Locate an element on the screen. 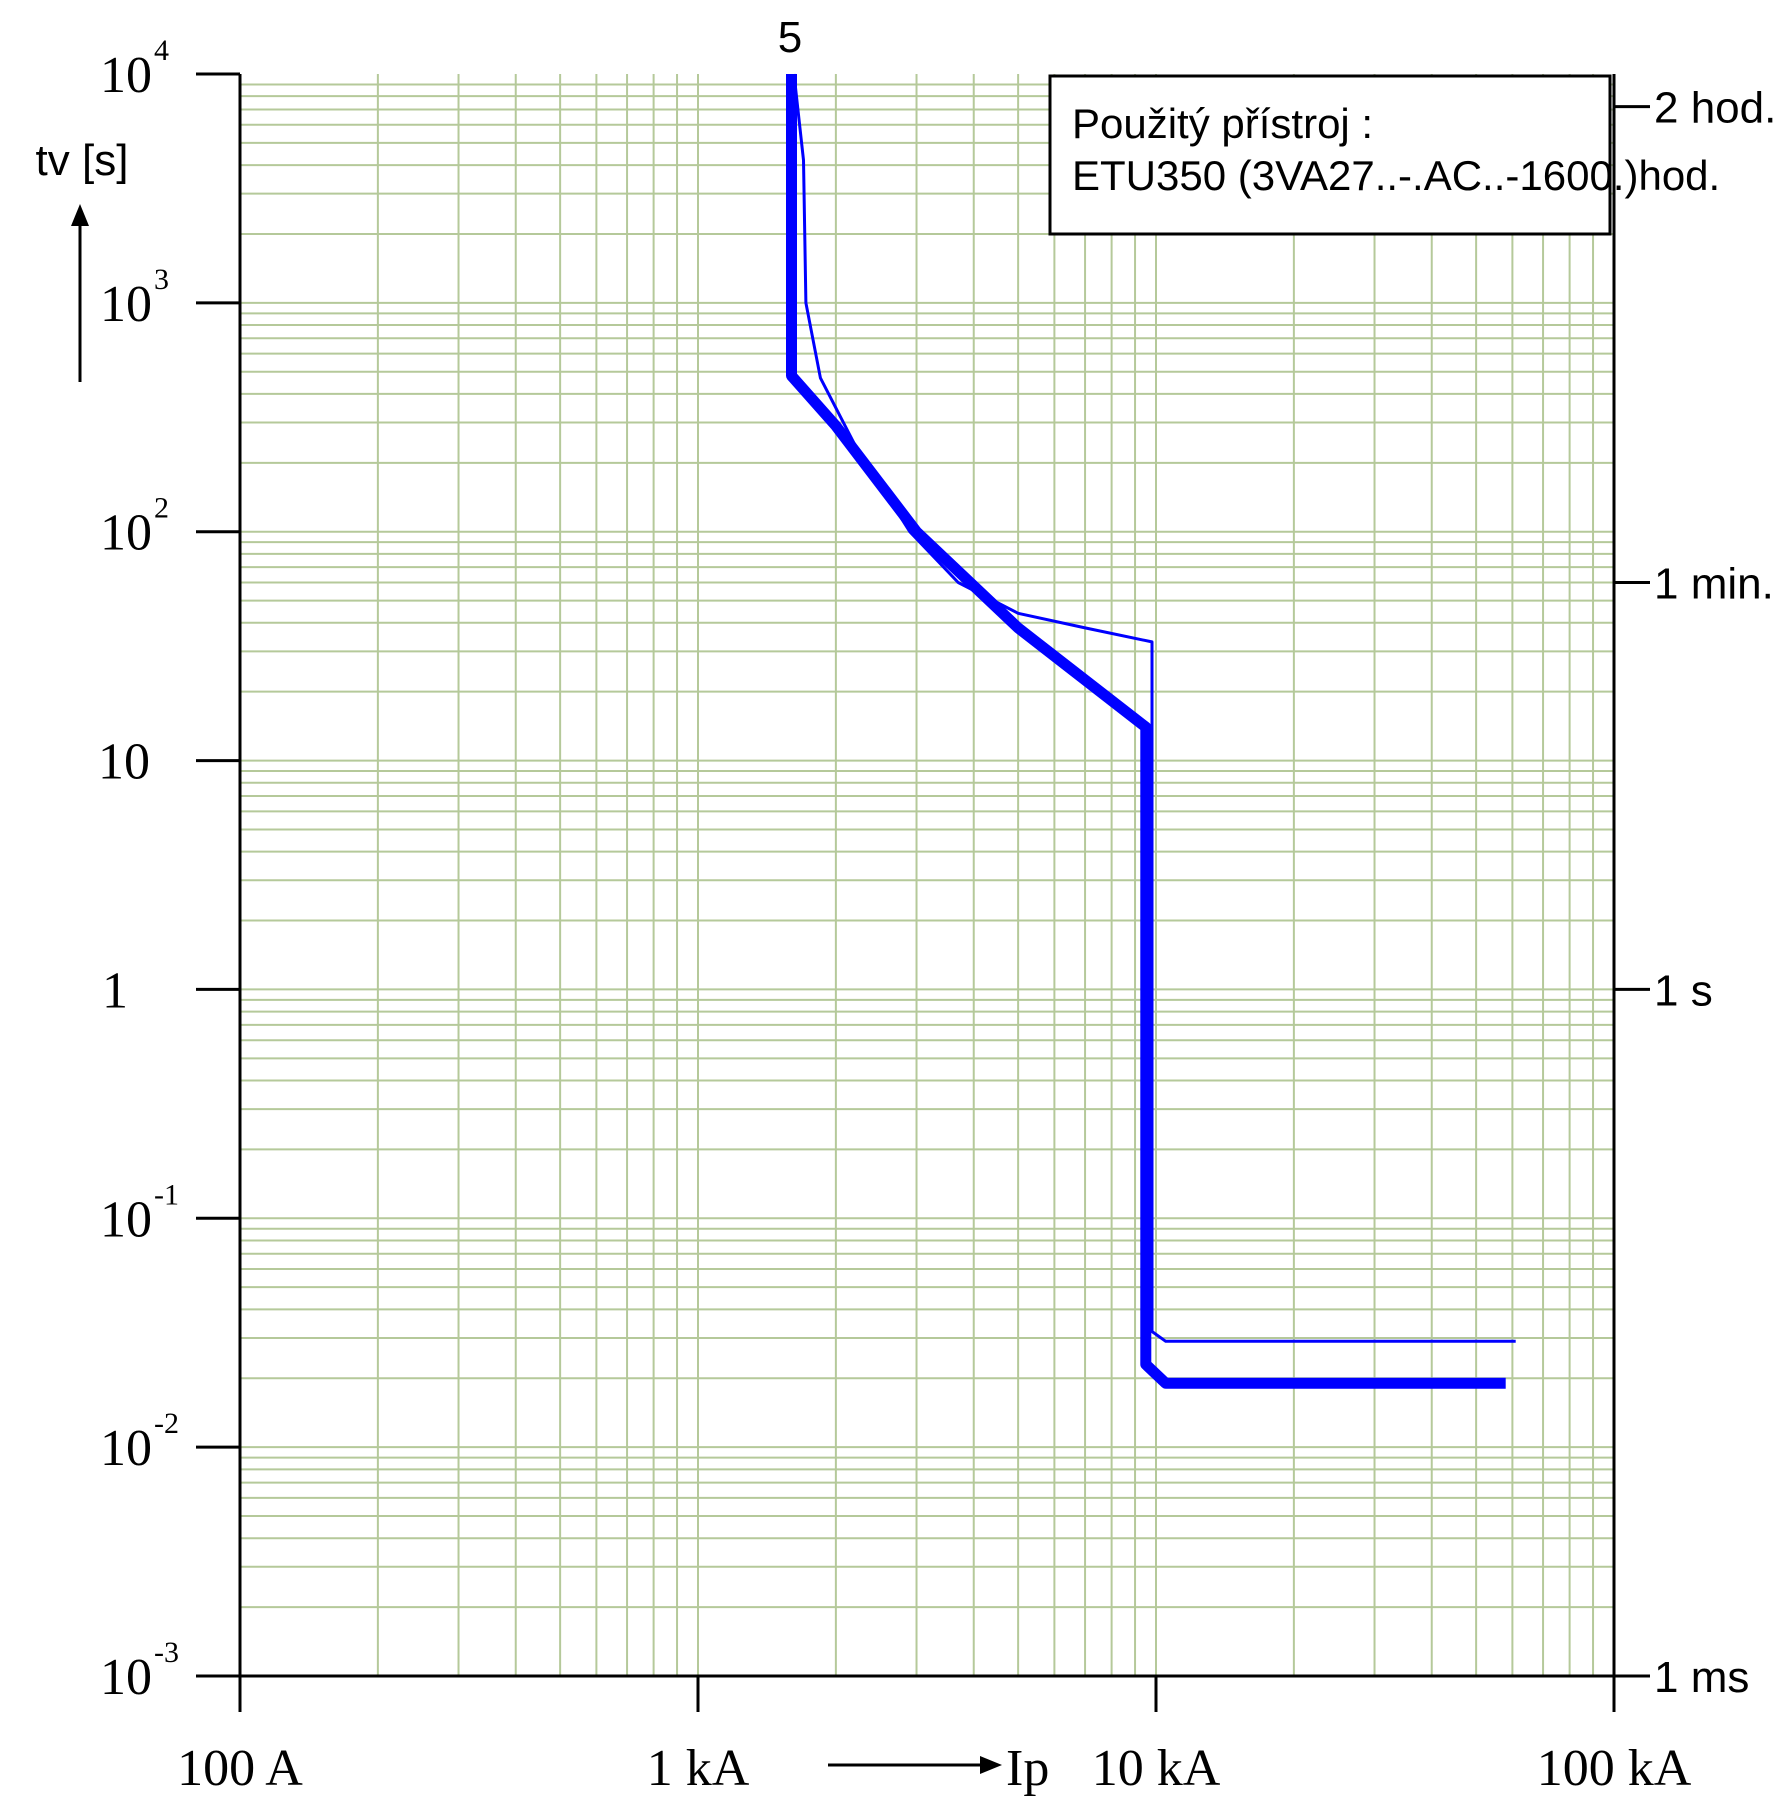  x-tick-label: 1 kA is located at coordinates (698, 1768).